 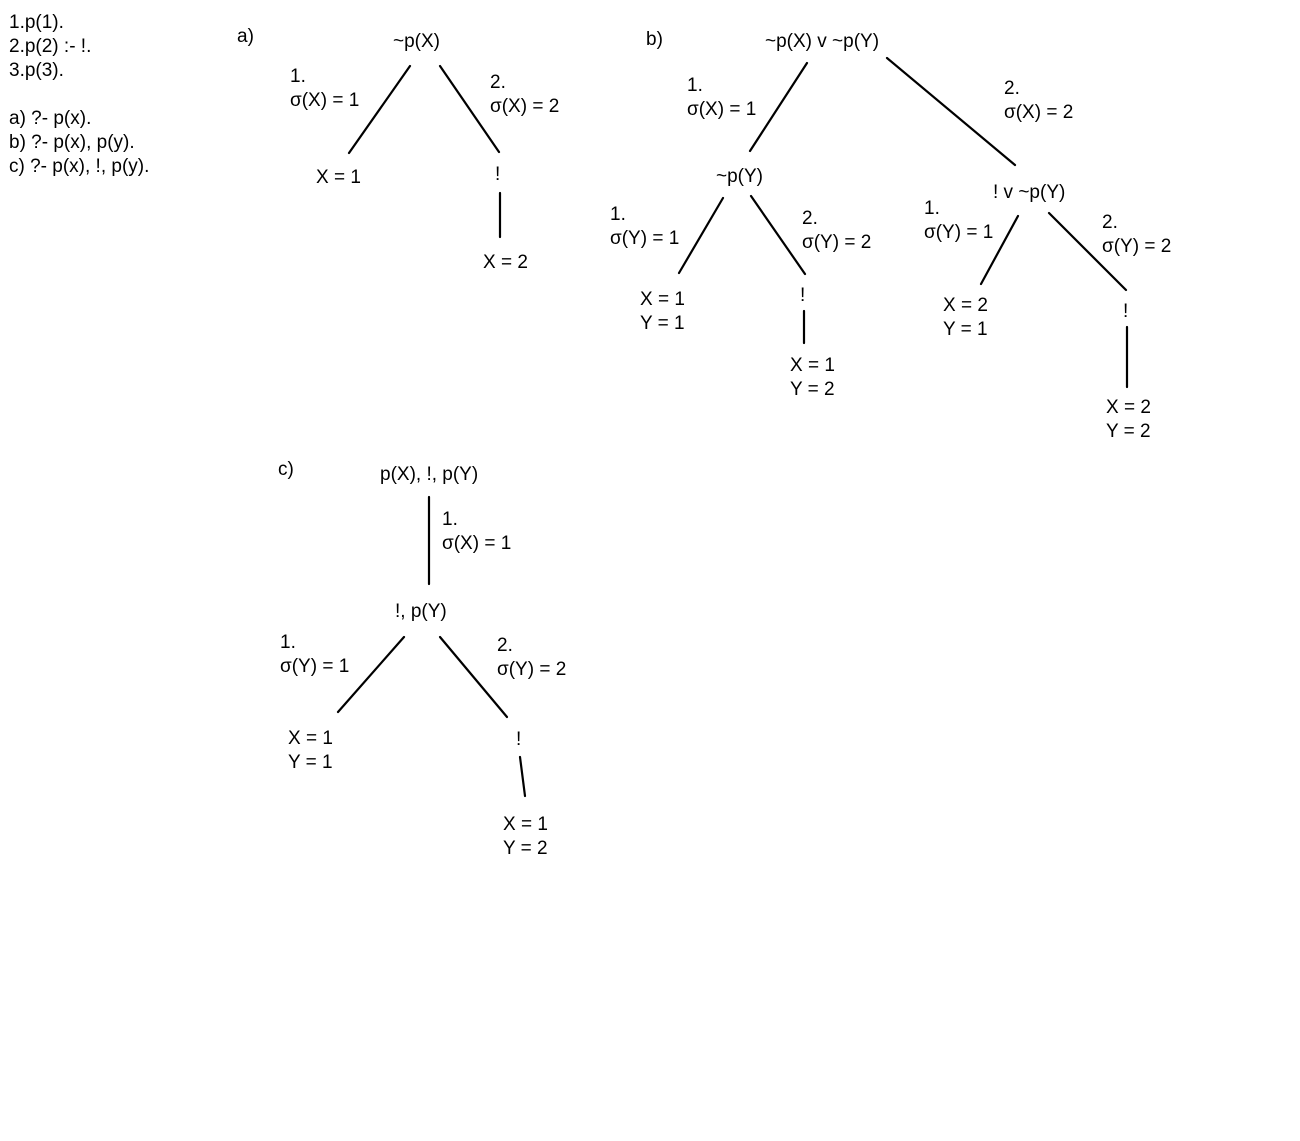 What do you see at coordinates (802, 295) in the screenshot?
I see `tree-b-cut-left: !` at bounding box center [802, 295].